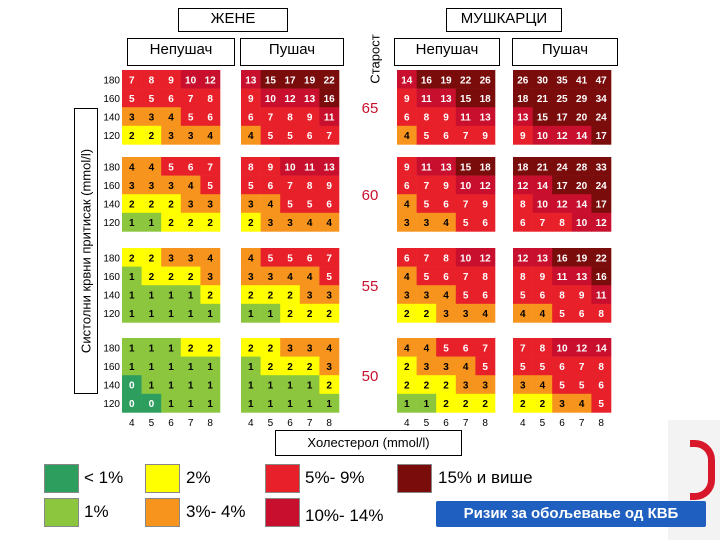  I want to click on women-nonsmoker-header: Непушач, so click(181, 52).